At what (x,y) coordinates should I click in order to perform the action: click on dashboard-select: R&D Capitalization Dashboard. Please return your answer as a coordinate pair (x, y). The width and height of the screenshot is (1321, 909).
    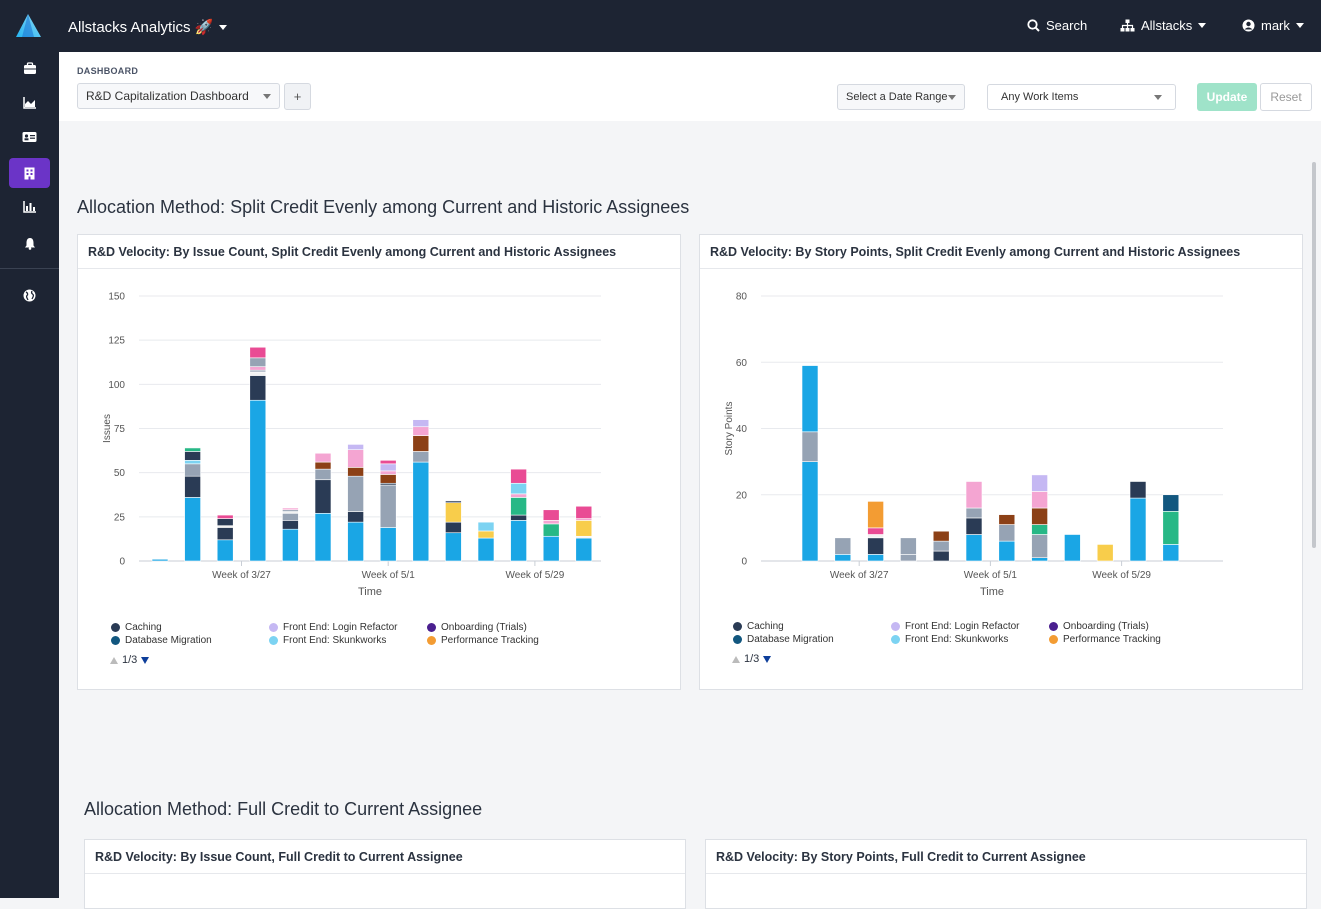
    Looking at the image, I should click on (178, 96).